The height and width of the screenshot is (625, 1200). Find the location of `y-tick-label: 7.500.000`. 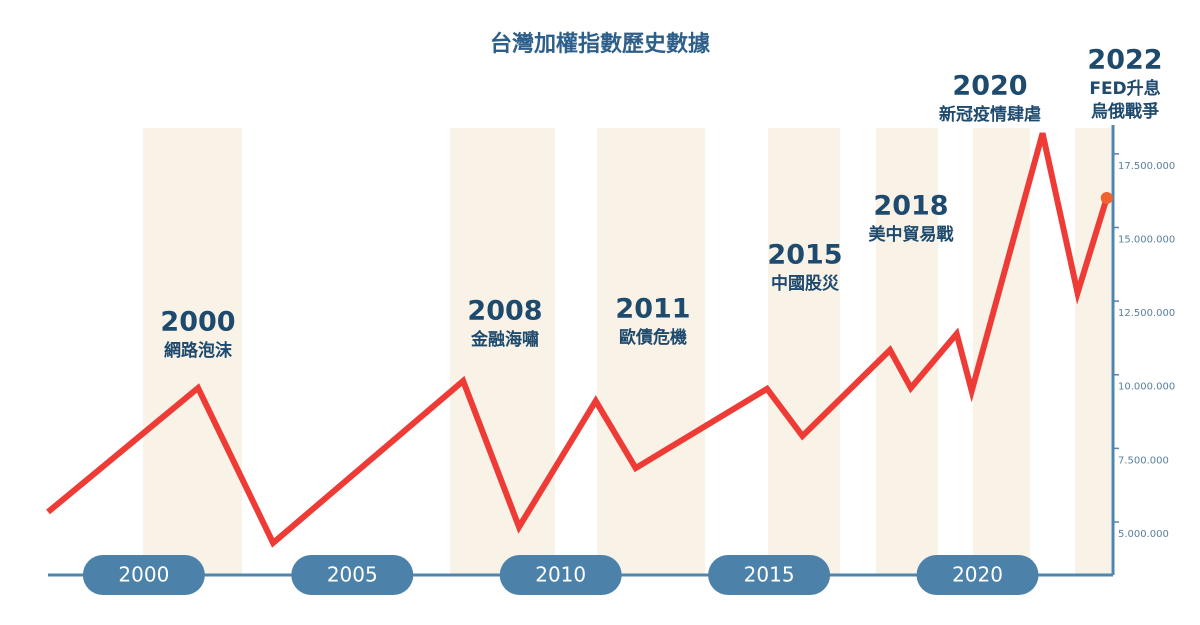

y-tick-label: 7.500.000 is located at coordinates (1143, 460).